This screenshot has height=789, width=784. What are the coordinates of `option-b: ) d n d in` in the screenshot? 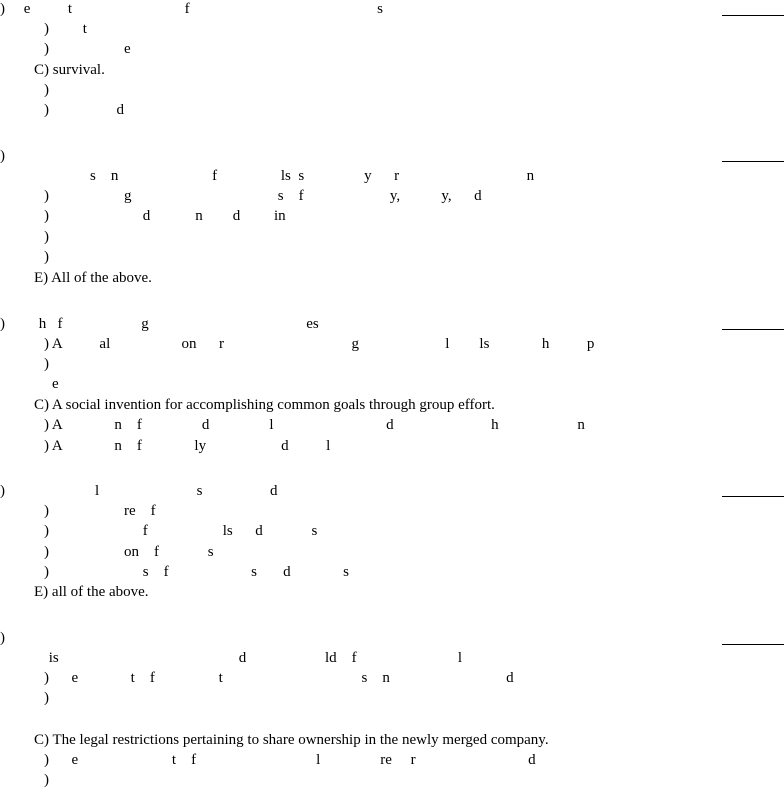 It's located at (165, 216).